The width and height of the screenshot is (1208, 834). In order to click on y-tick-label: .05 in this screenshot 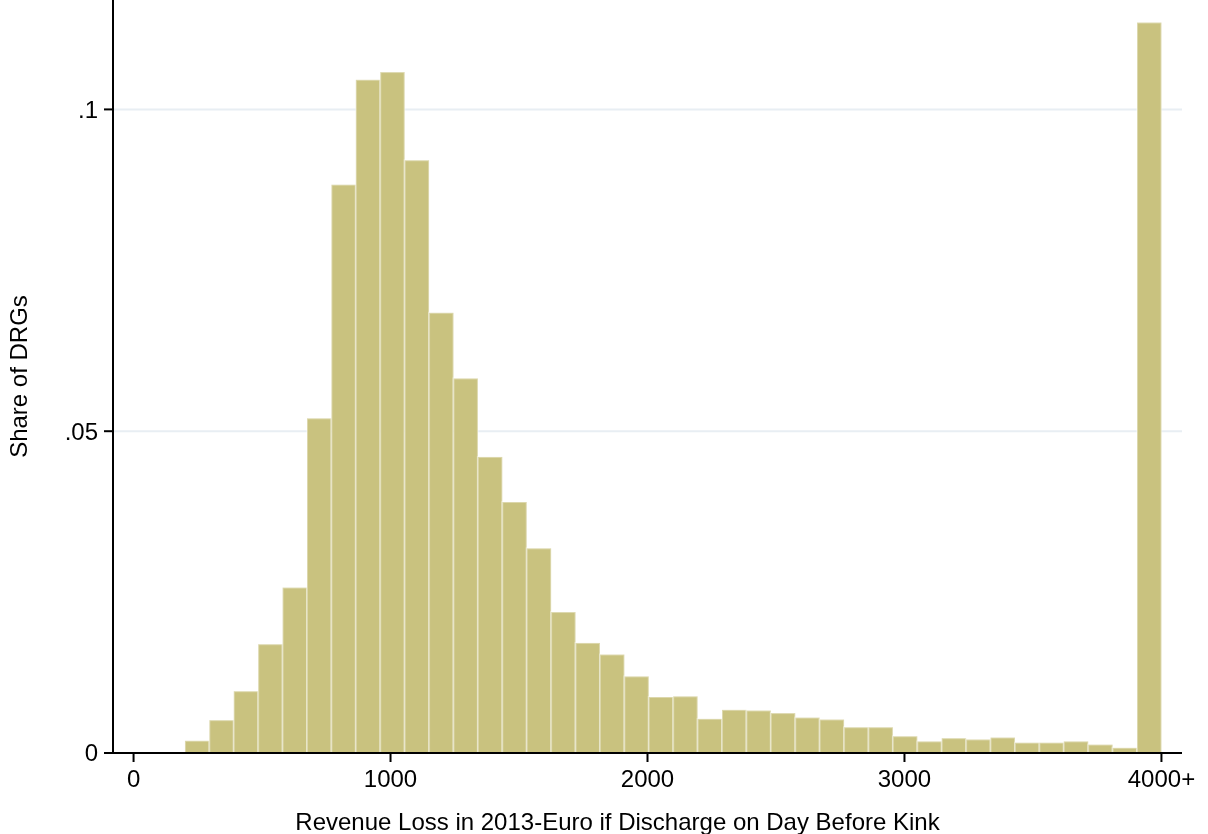, I will do `click(81, 431)`.